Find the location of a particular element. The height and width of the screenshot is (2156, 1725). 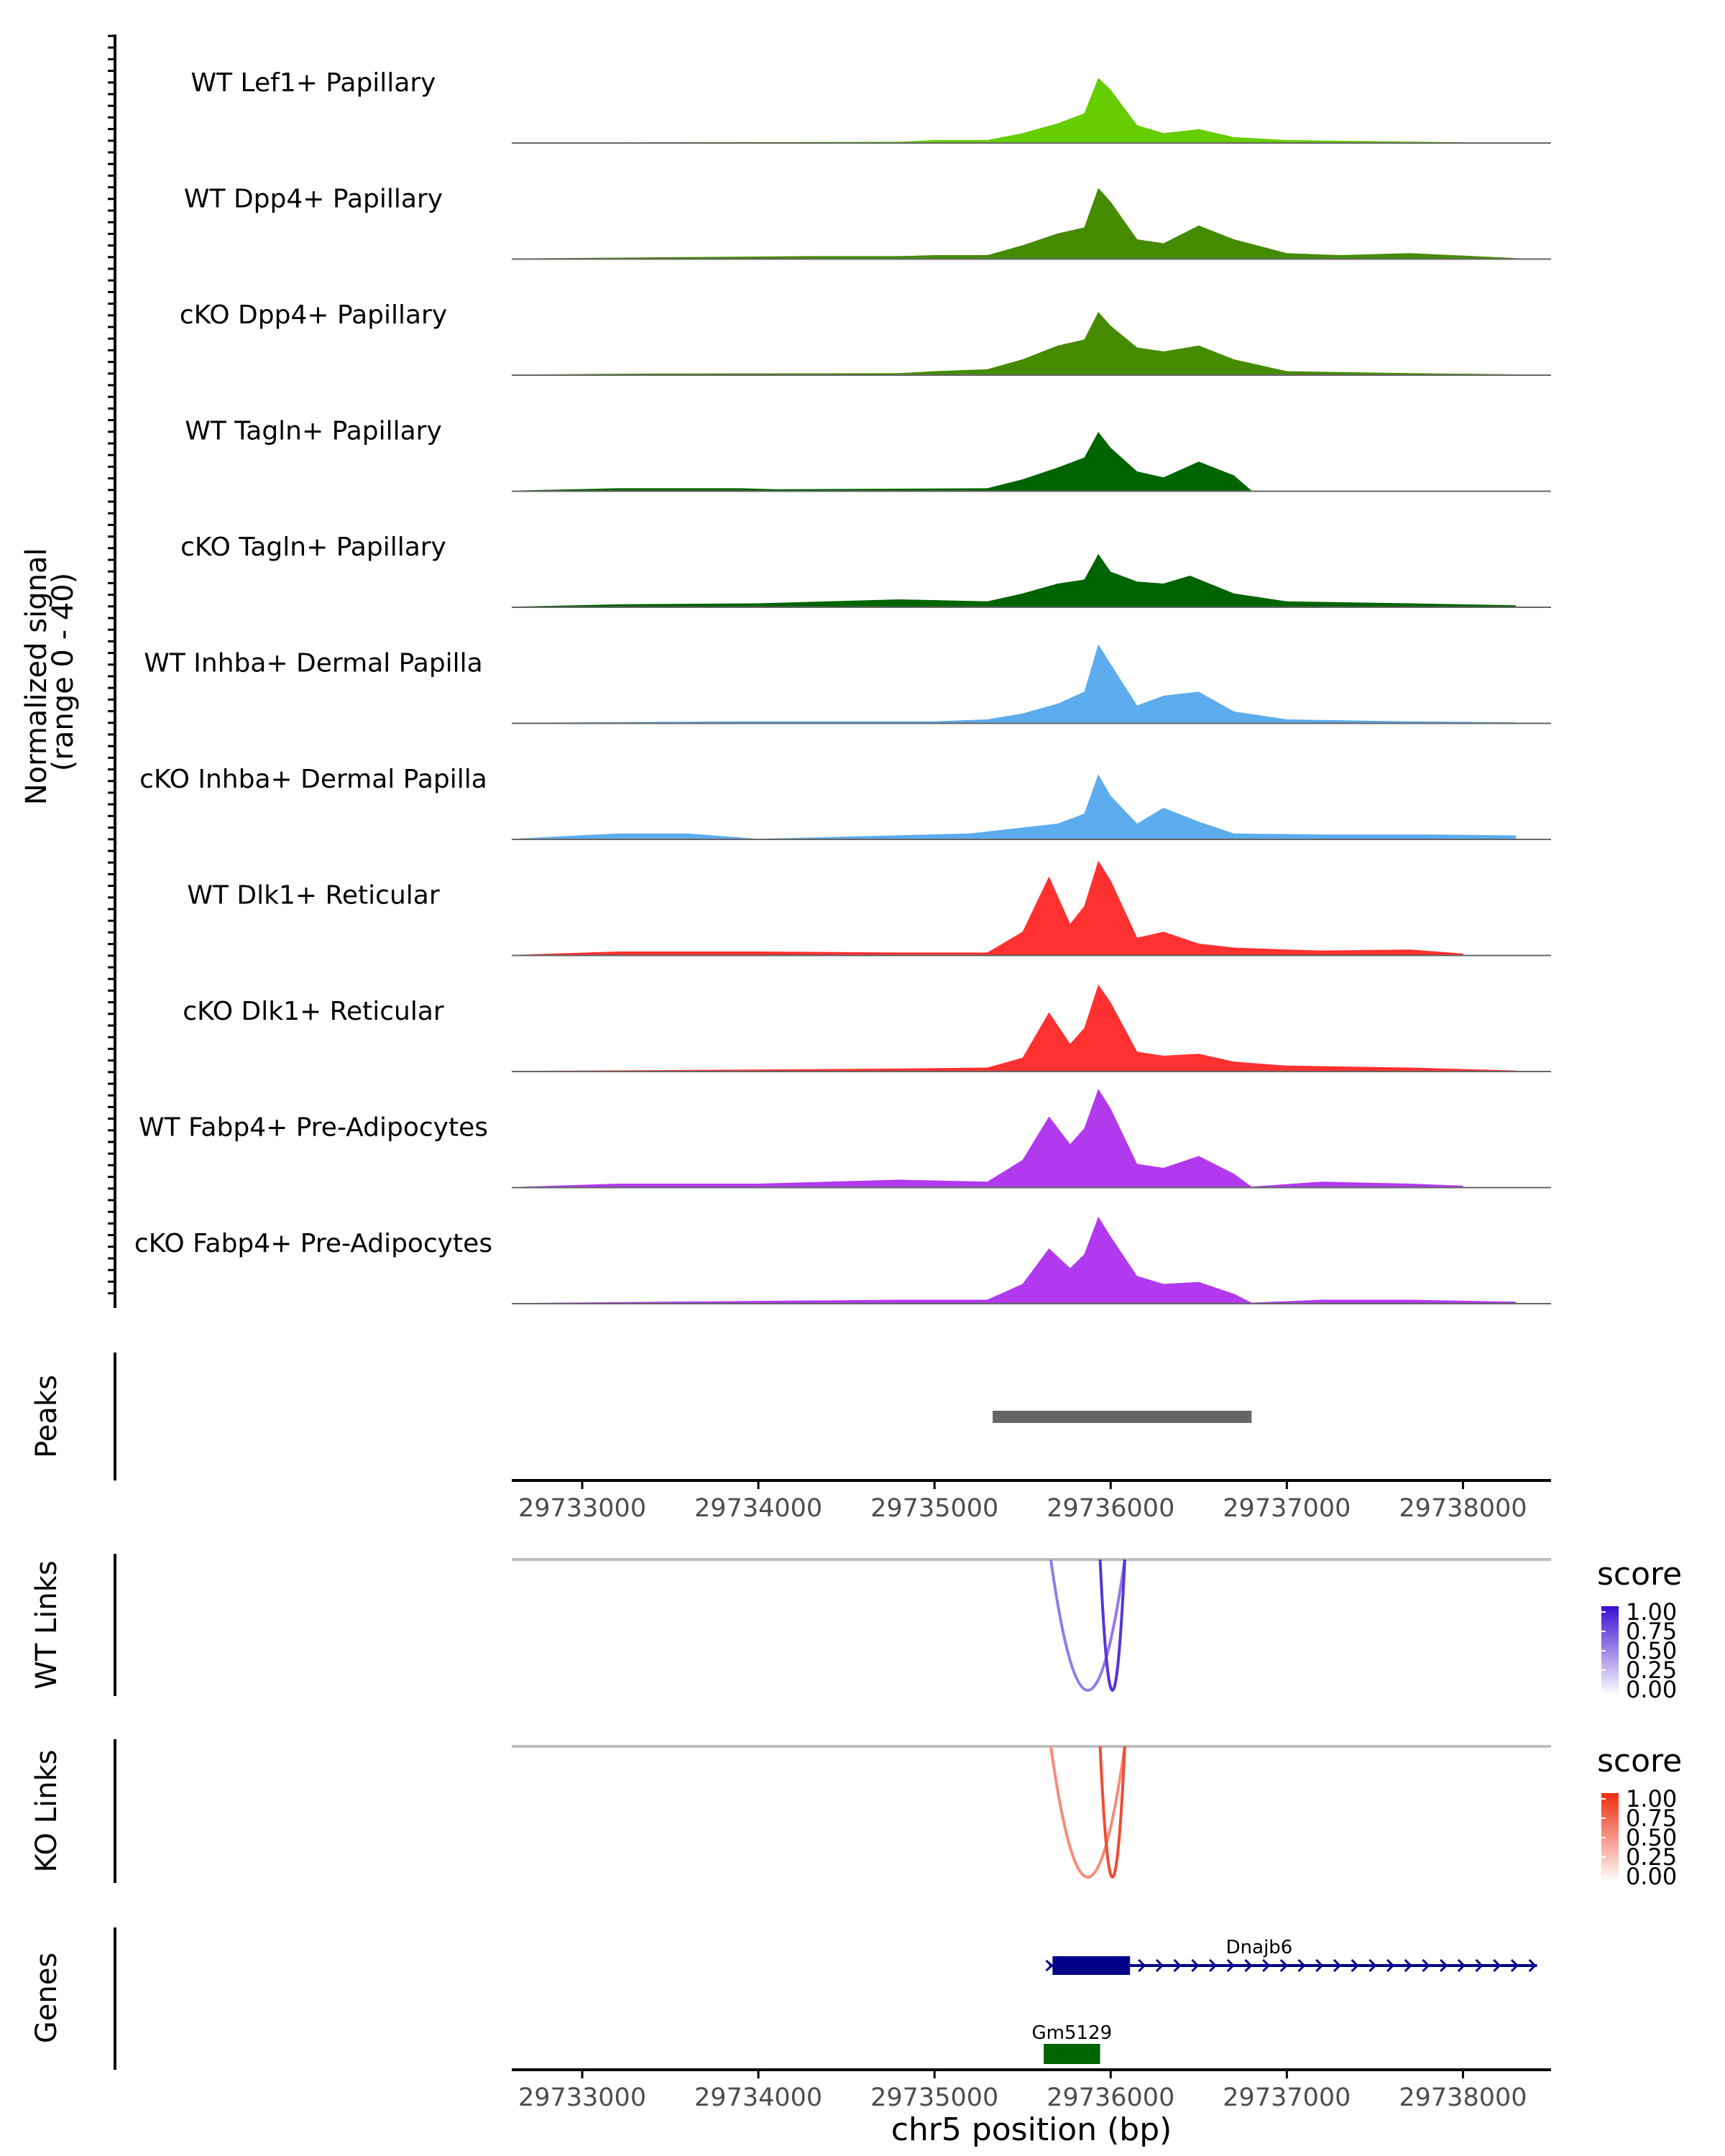

wt-link-arcs is located at coordinates (1087, 1625).